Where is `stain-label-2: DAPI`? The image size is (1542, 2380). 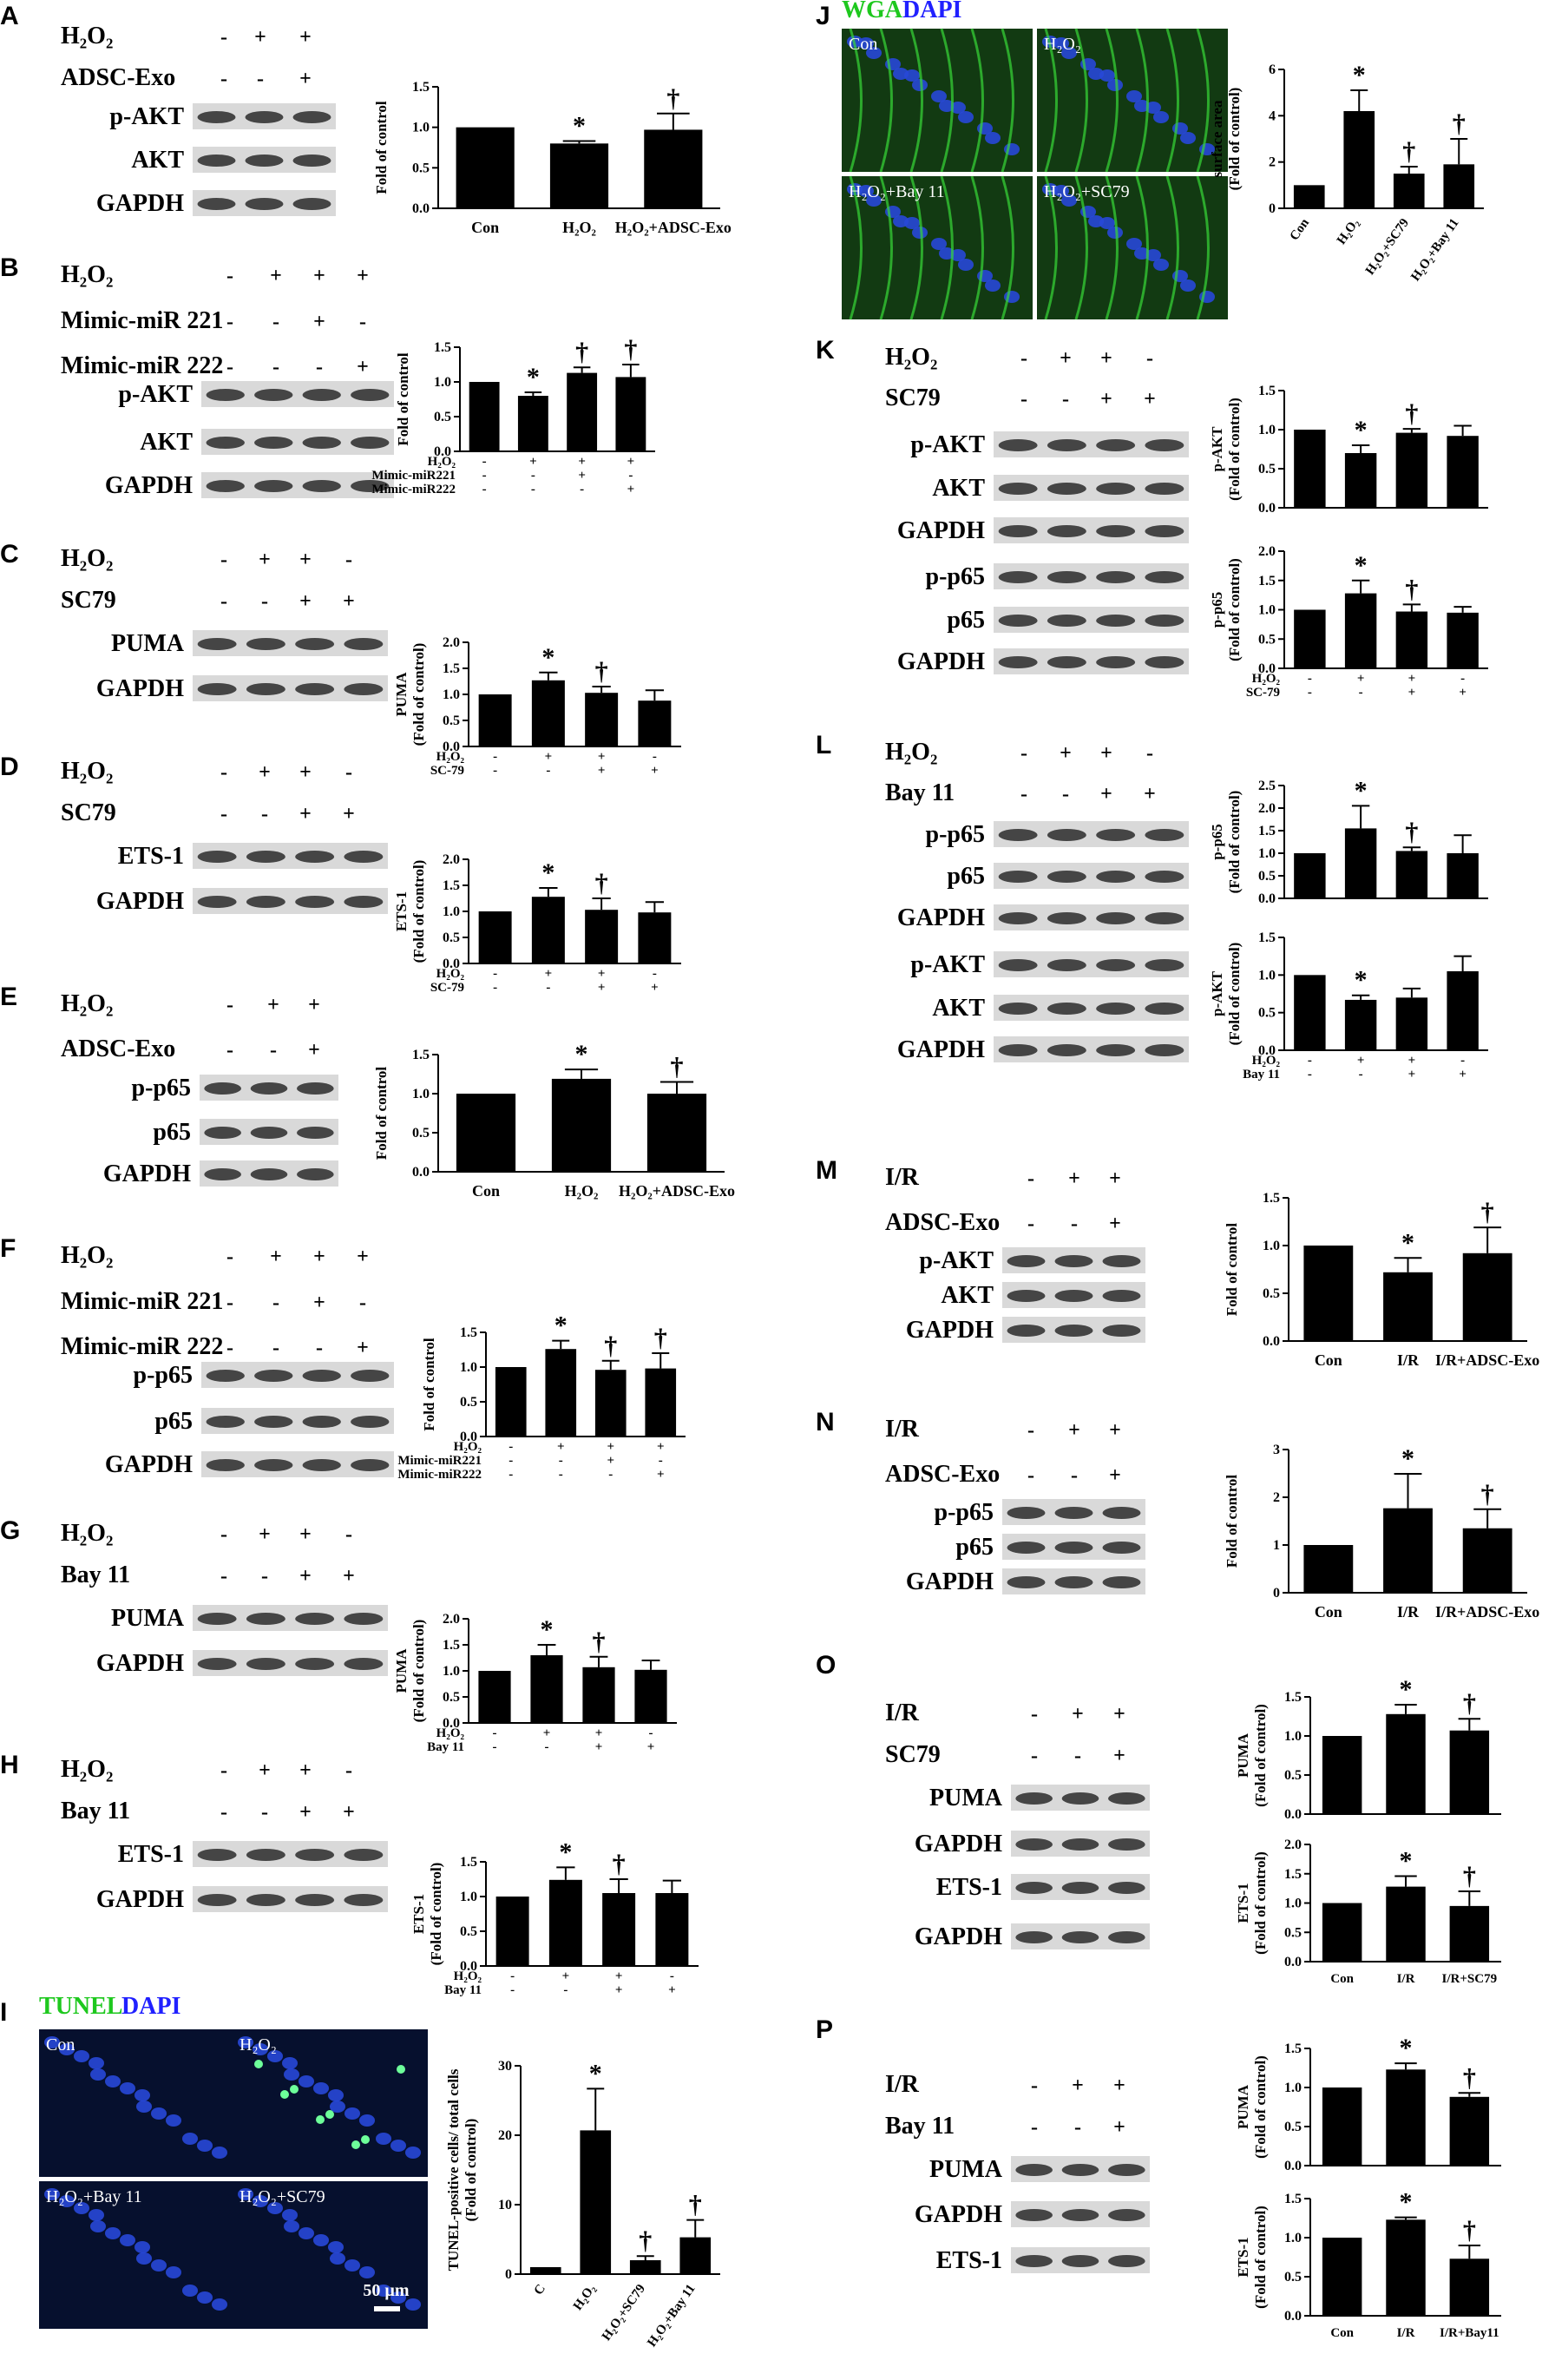
stain-label-2: DAPI is located at coordinates (931, 11).